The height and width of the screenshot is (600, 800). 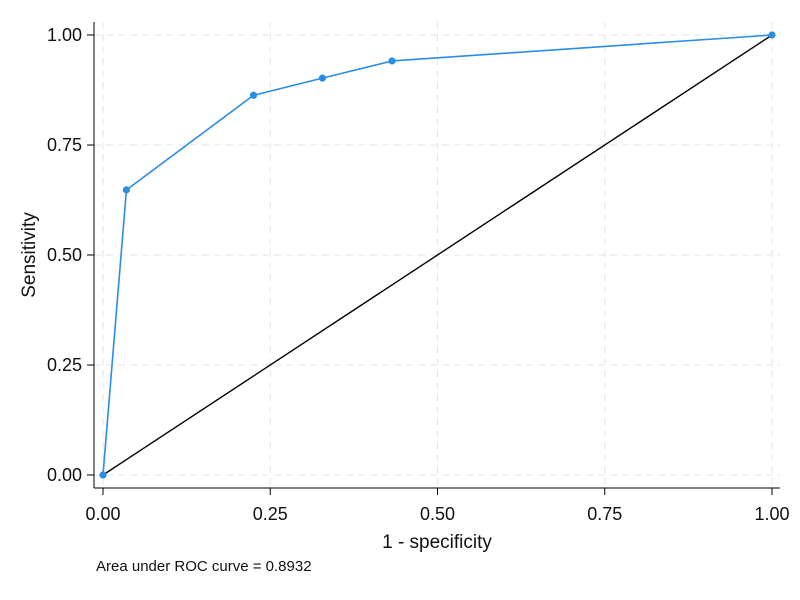 I want to click on x-tick-label: 0.50, so click(x=437, y=514).